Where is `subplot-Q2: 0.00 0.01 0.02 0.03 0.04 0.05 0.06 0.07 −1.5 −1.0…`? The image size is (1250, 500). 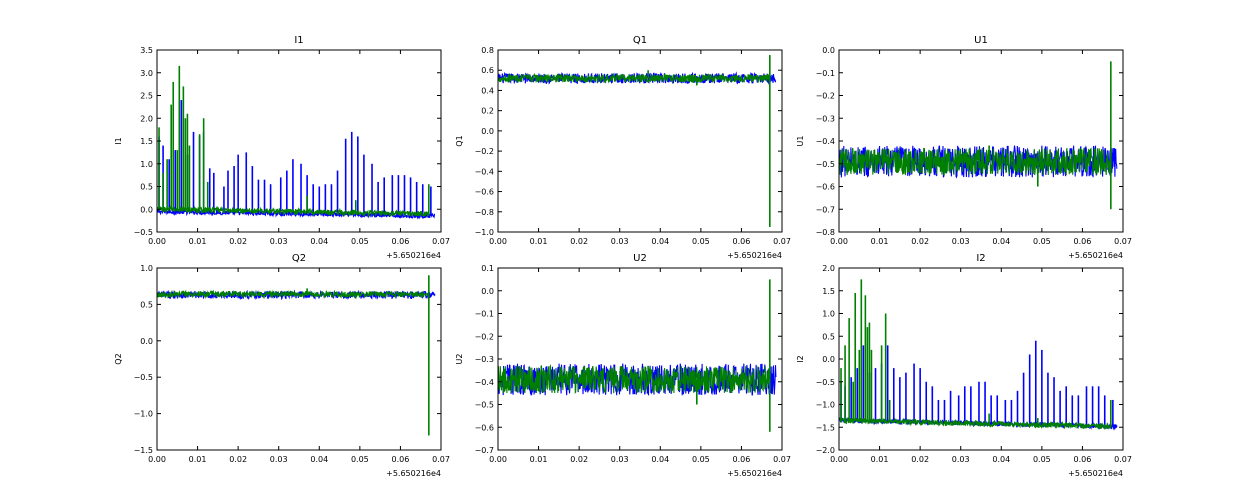
subplot-Q2: 0.00 0.01 0.02 0.03 0.04 0.05 0.06 0.07 −1.5 −1.0… is located at coordinates (282, 365).